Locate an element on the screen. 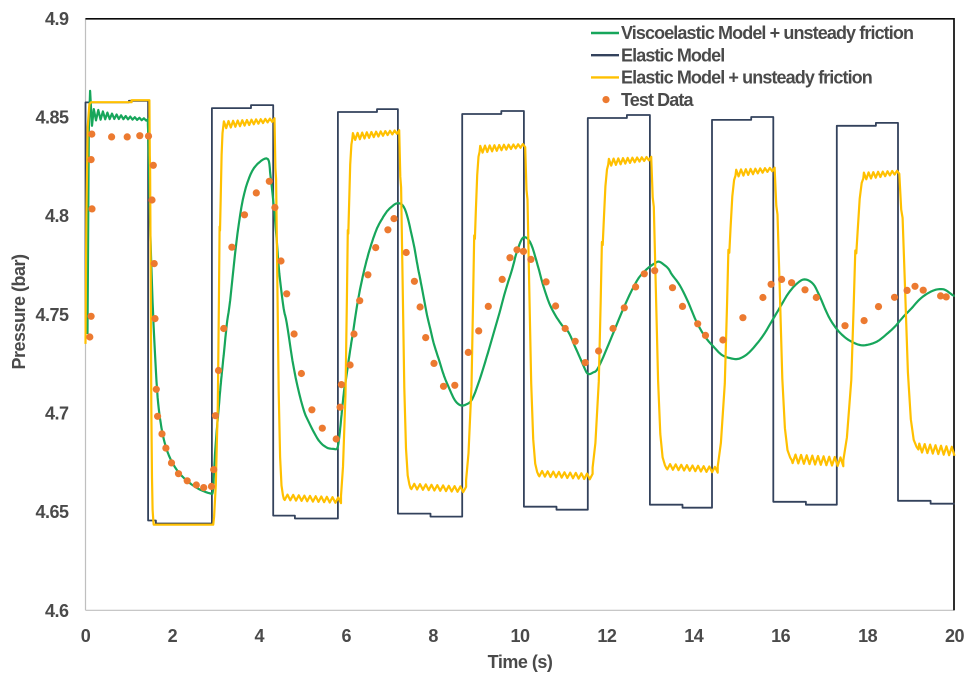 This screenshot has height=685, width=977. svg-text: 8 is located at coordinates (433, 636).